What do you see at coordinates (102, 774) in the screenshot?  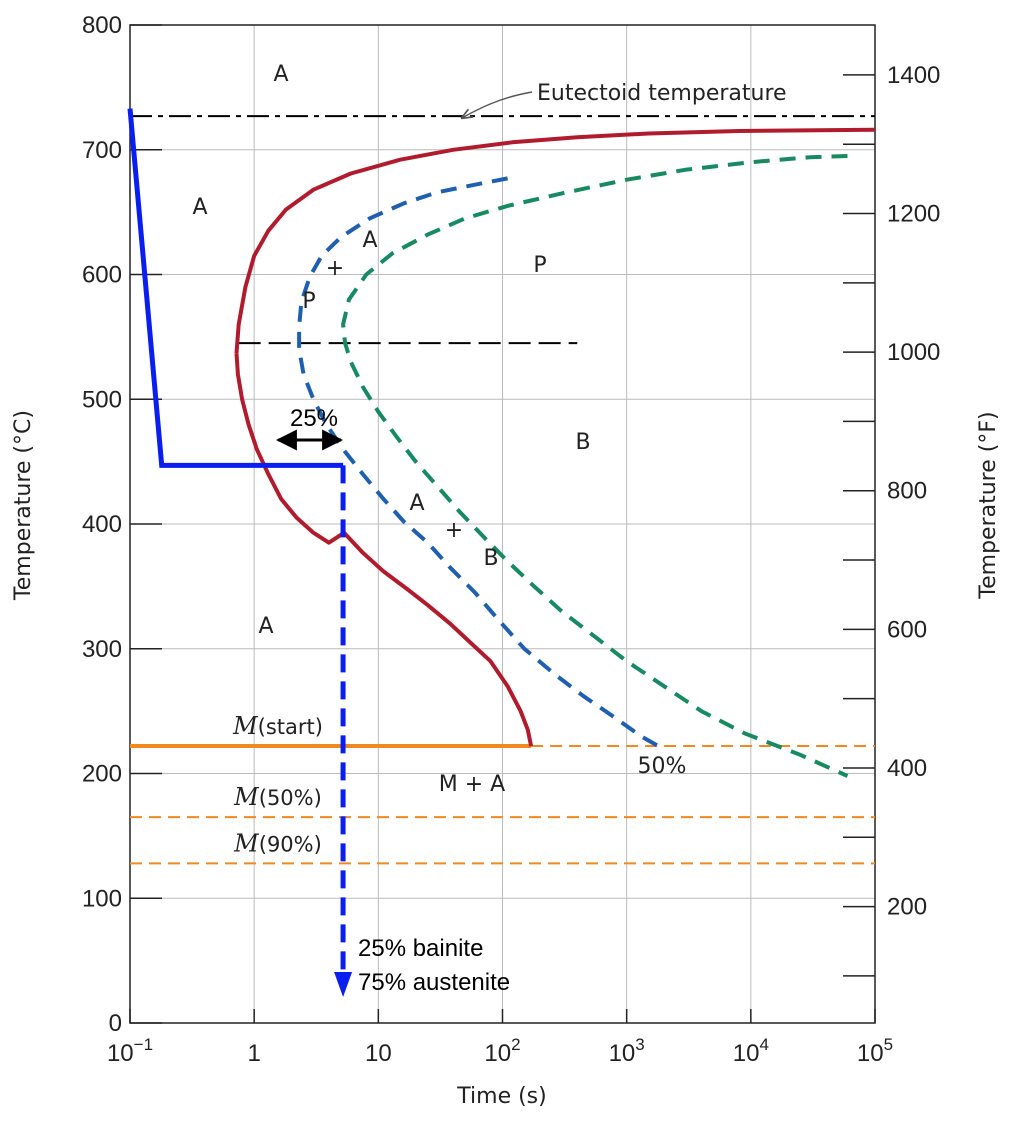 I see `y-tick-label: 200` at bounding box center [102, 774].